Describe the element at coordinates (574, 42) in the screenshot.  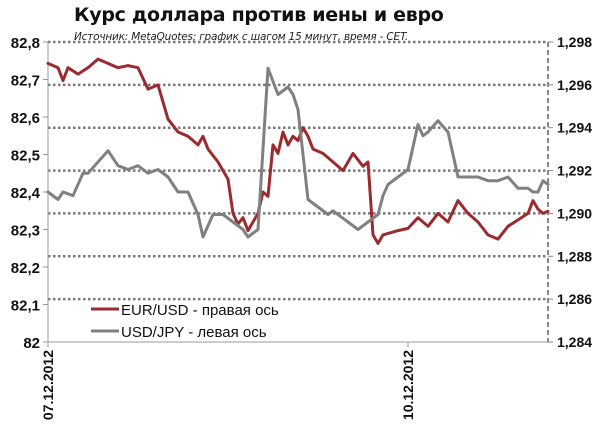
I see `right-axis-tick-label: 1,298` at that location.